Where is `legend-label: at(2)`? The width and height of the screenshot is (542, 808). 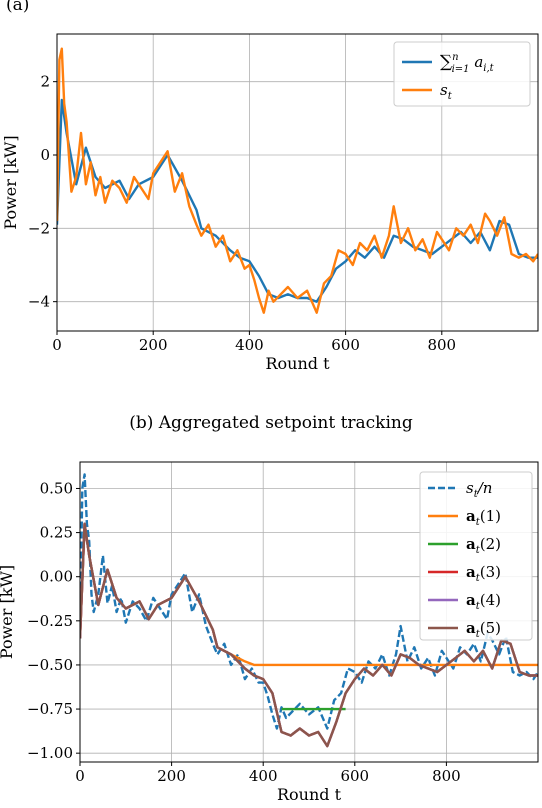
legend-label: at(2) is located at coordinates (483, 545).